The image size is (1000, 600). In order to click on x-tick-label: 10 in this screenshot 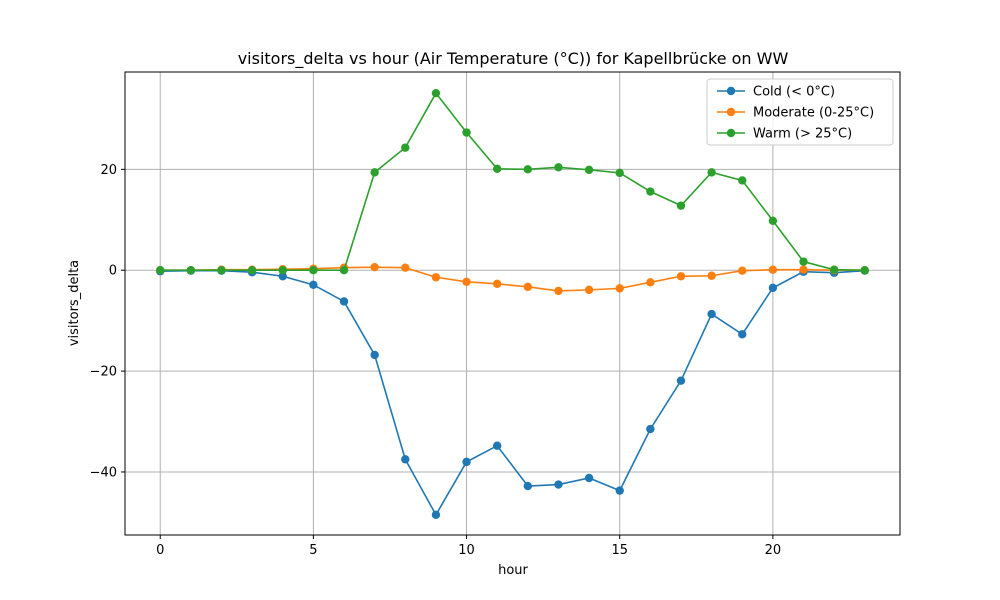, I will do `click(466, 550)`.